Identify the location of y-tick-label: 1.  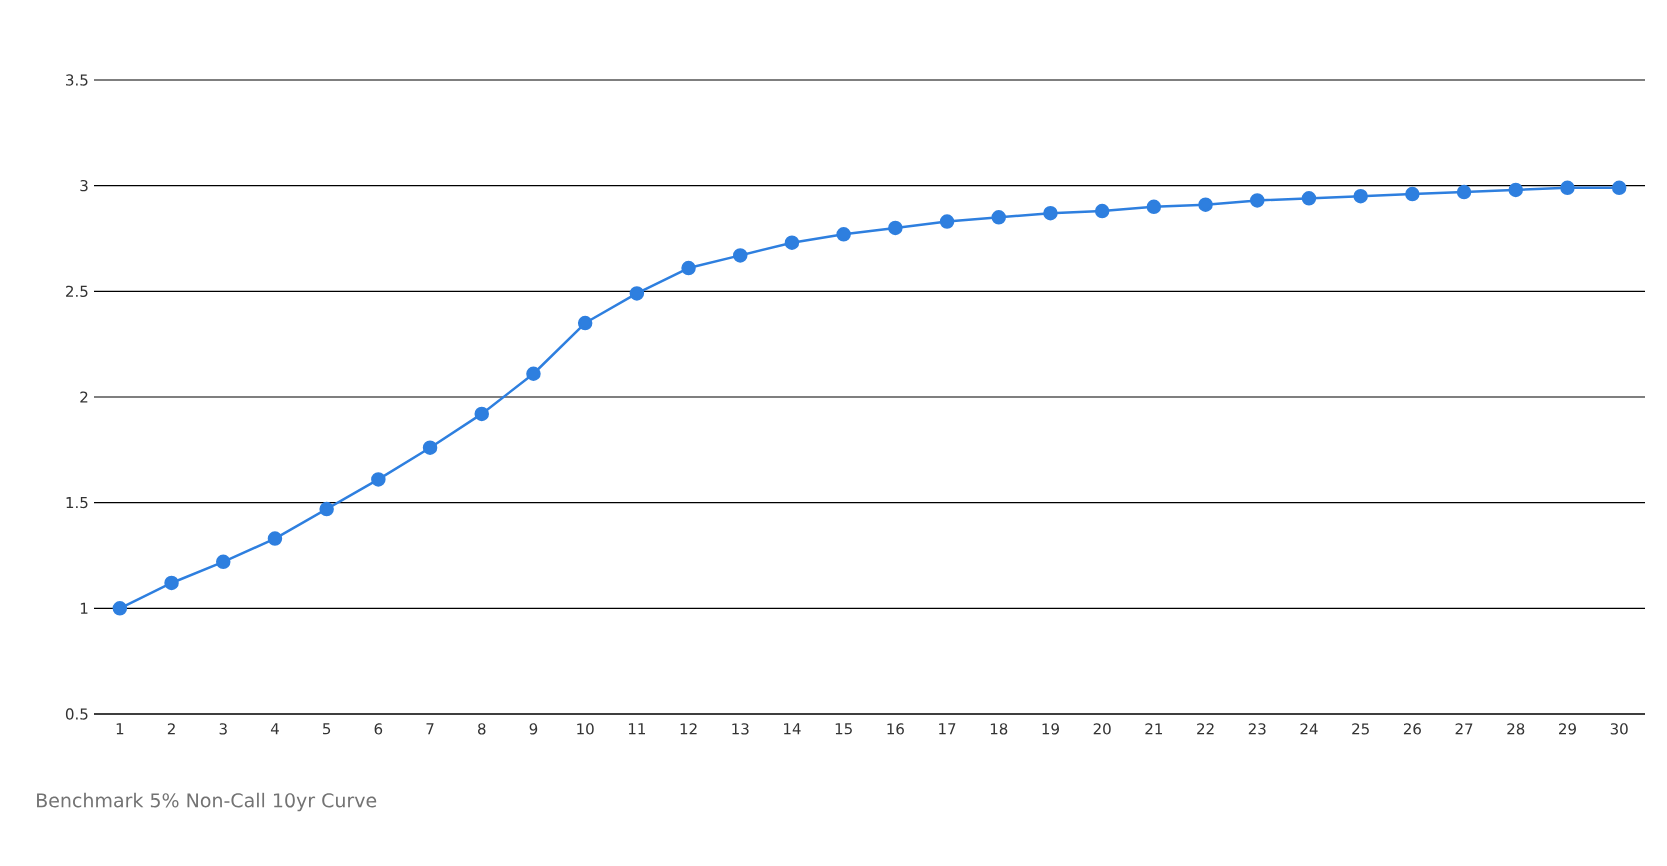
(84, 608).